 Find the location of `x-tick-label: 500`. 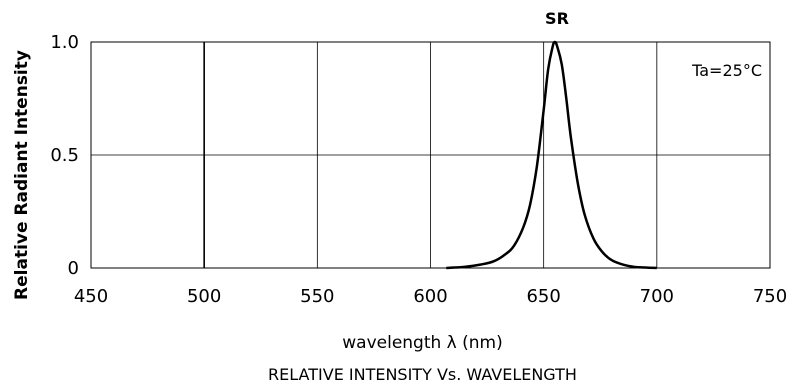

x-tick-label: 500 is located at coordinates (204, 296).